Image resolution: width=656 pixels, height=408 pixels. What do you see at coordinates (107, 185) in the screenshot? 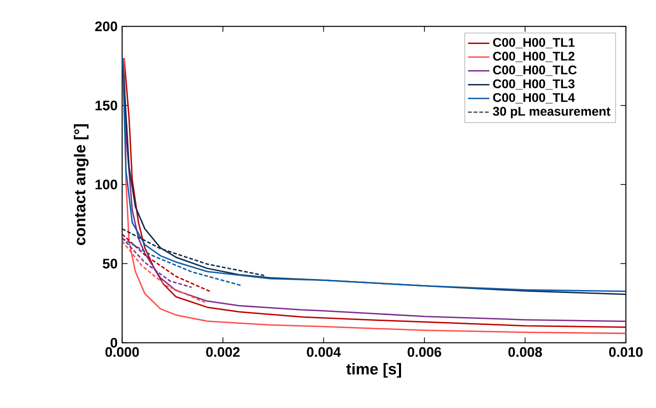
I see `y-tick-label: 100` at bounding box center [107, 185].